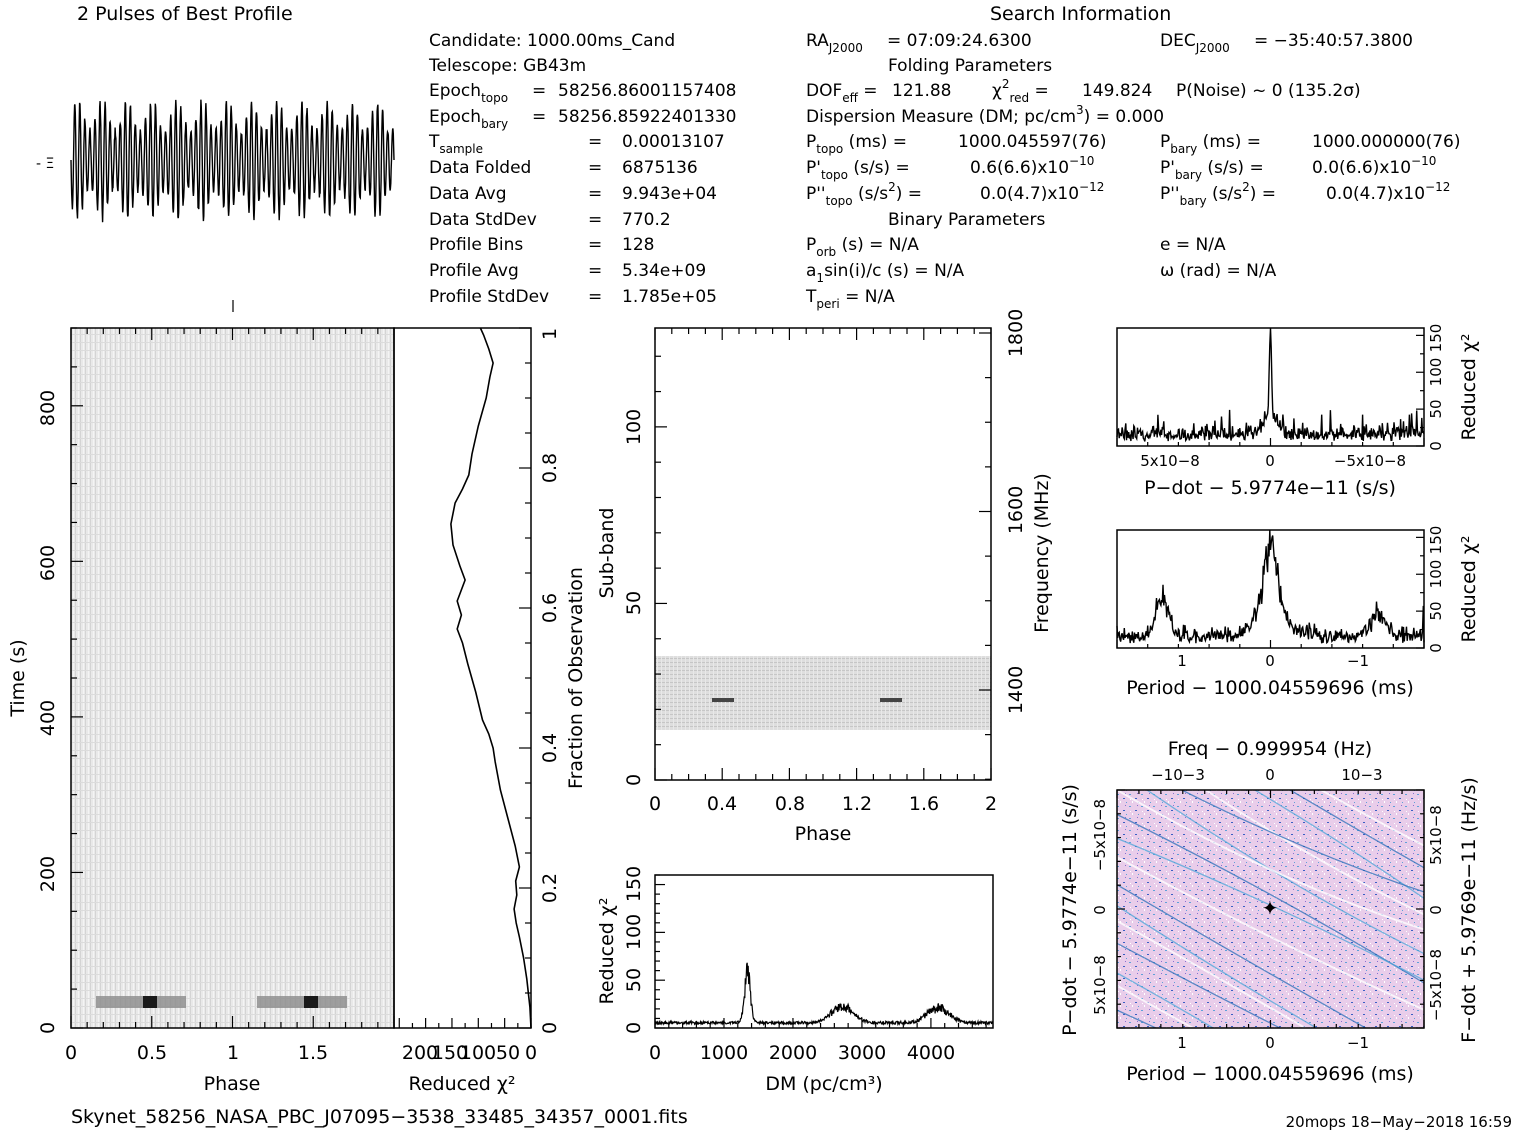 The width and height of the screenshot is (1517, 1133). What do you see at coordinates (595, 168) in the screenshot?
I see `data-folded-eq: =` at bounding box center [595, 168].